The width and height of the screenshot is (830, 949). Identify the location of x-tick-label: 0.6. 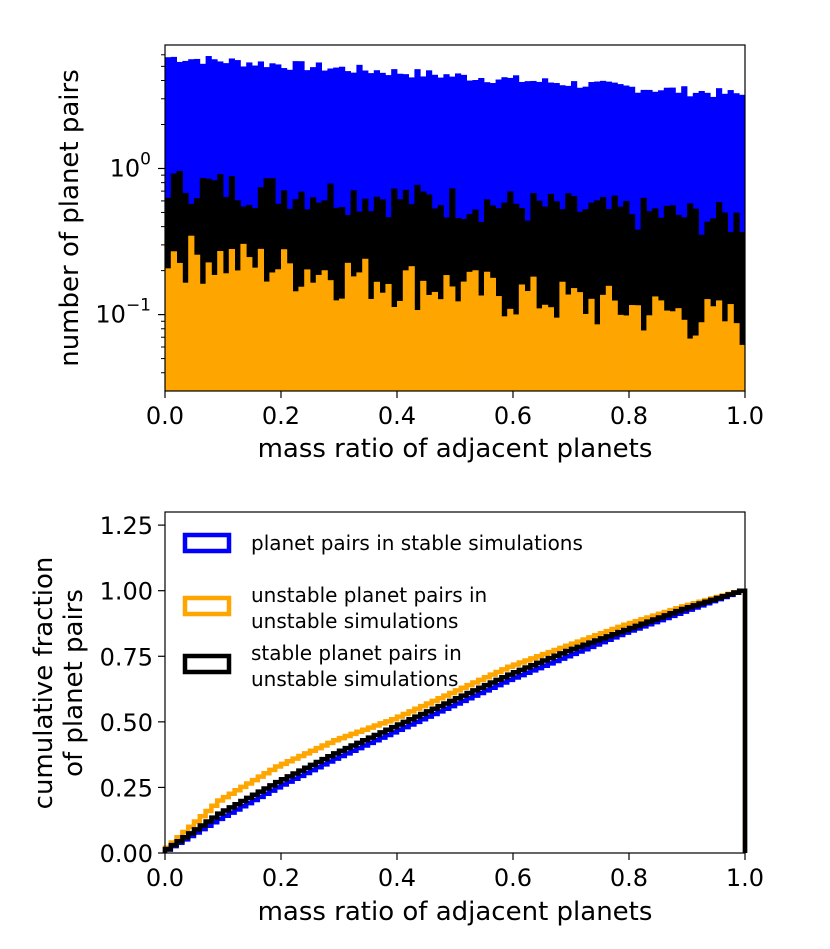
(513, 878).